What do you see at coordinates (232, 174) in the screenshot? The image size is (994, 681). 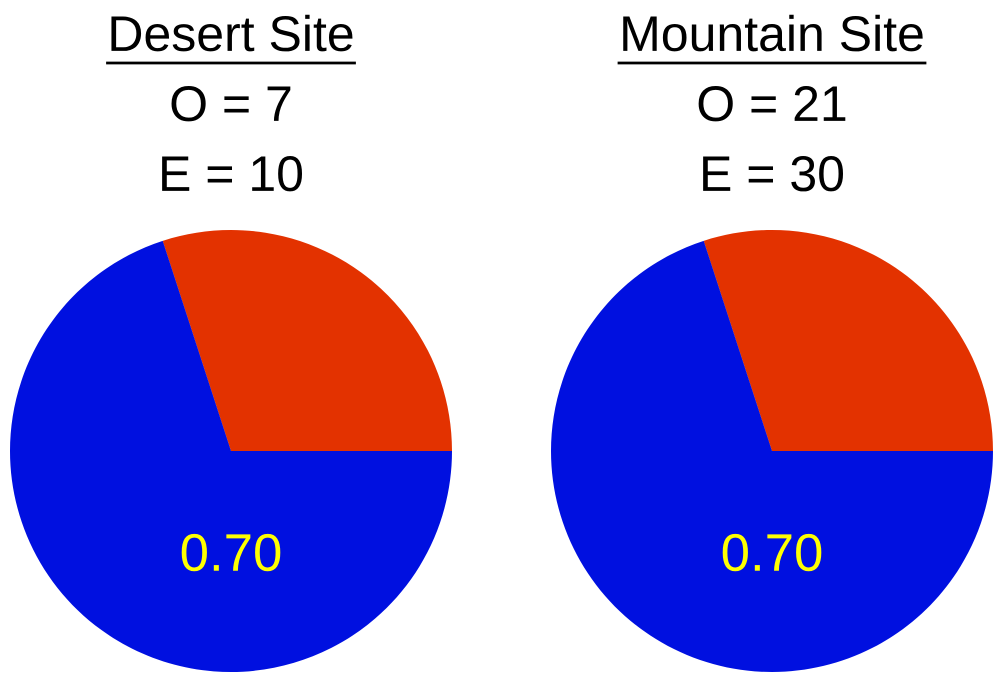 I see `text: E = 10` at bounding box center [232, 174].